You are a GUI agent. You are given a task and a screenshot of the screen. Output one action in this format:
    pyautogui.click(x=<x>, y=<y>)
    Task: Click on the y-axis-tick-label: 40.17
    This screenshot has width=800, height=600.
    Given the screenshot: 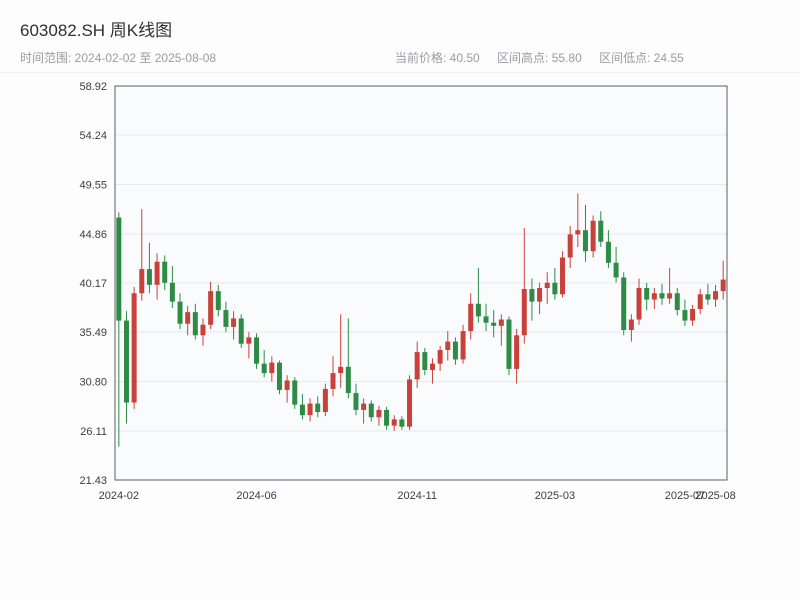 What is the action you would take?
    pyautogui.click(x=93, y=284)
    